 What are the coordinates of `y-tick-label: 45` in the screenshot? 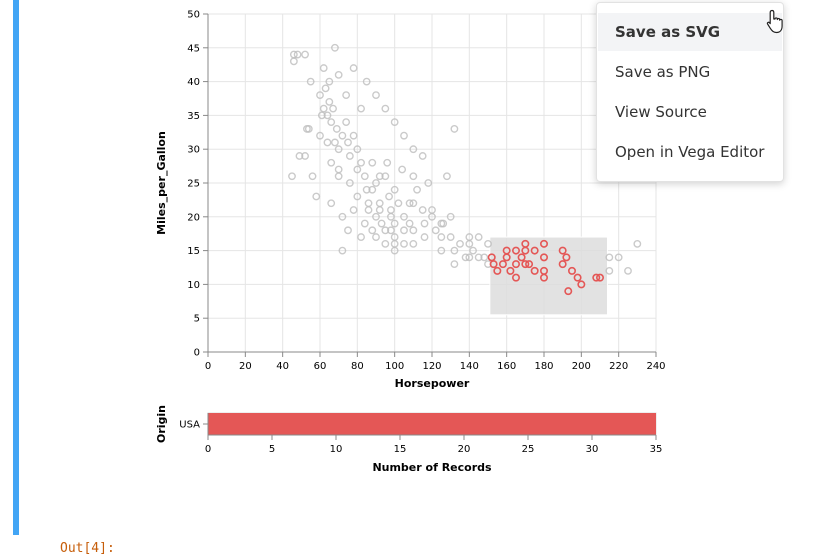 It's located at (193, 48).